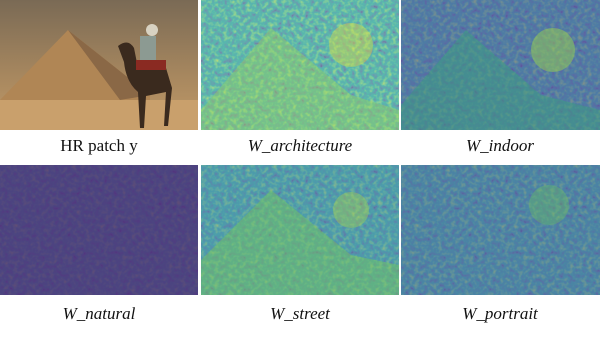 The width and height of the screenshot is (600, 337). I want to click on photo-panel, so click(99, 65).